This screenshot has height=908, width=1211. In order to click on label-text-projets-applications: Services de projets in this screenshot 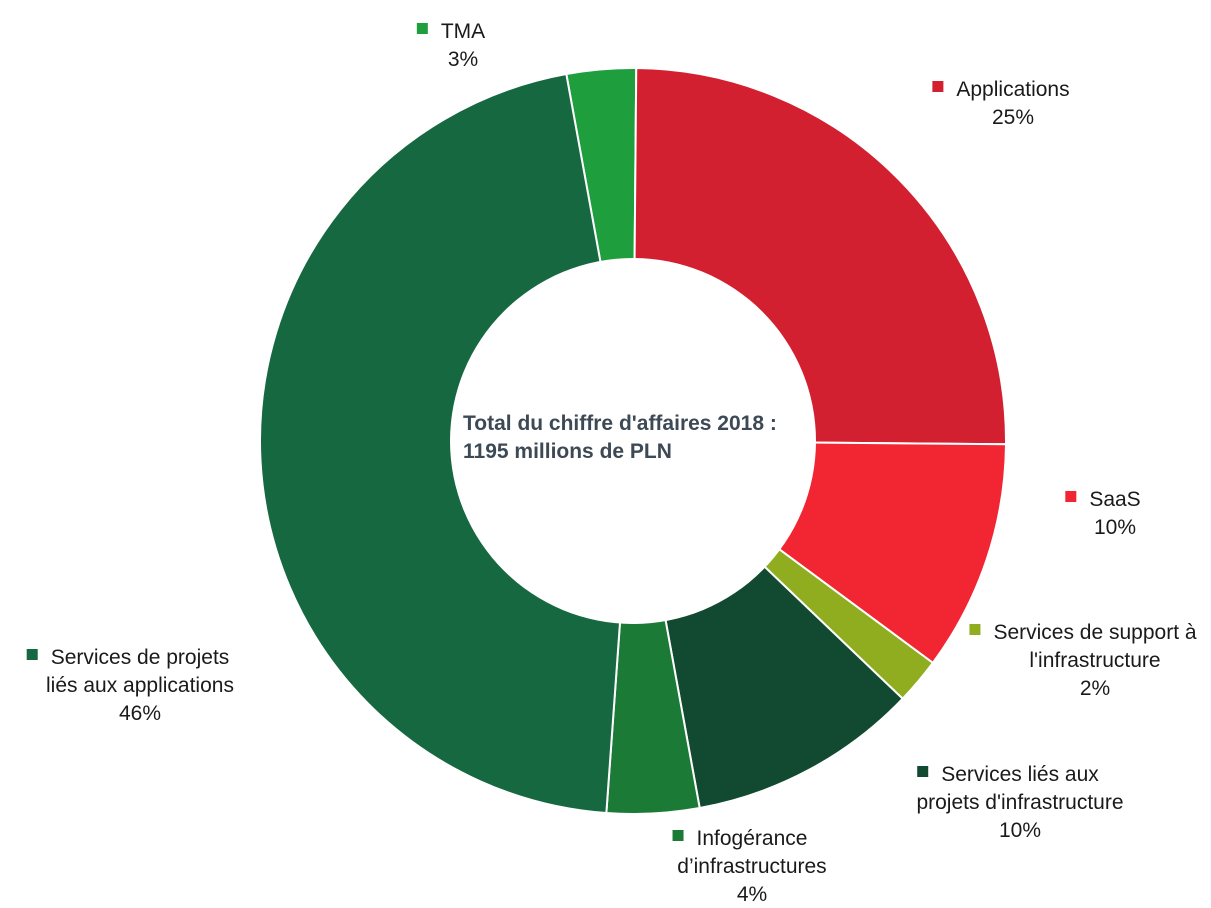, I will do `click(140, 657)`.